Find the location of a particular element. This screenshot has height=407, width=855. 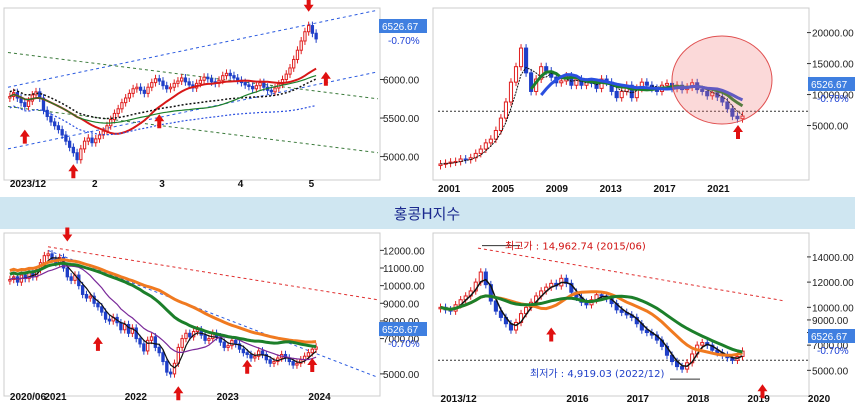

ma-orange-line is located at coordinates (163, 301).